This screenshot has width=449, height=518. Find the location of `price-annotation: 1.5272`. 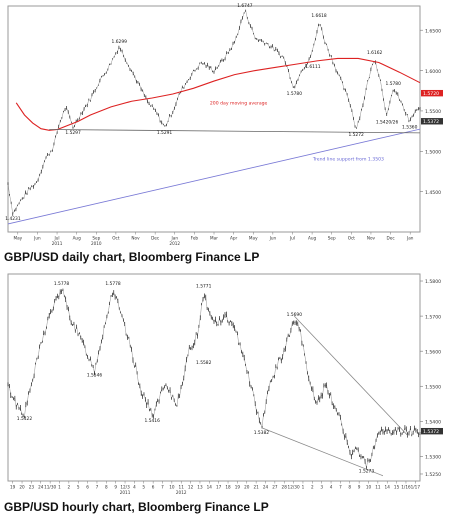

price-annotation: 1.5272 is located at coordinates (356, 135).